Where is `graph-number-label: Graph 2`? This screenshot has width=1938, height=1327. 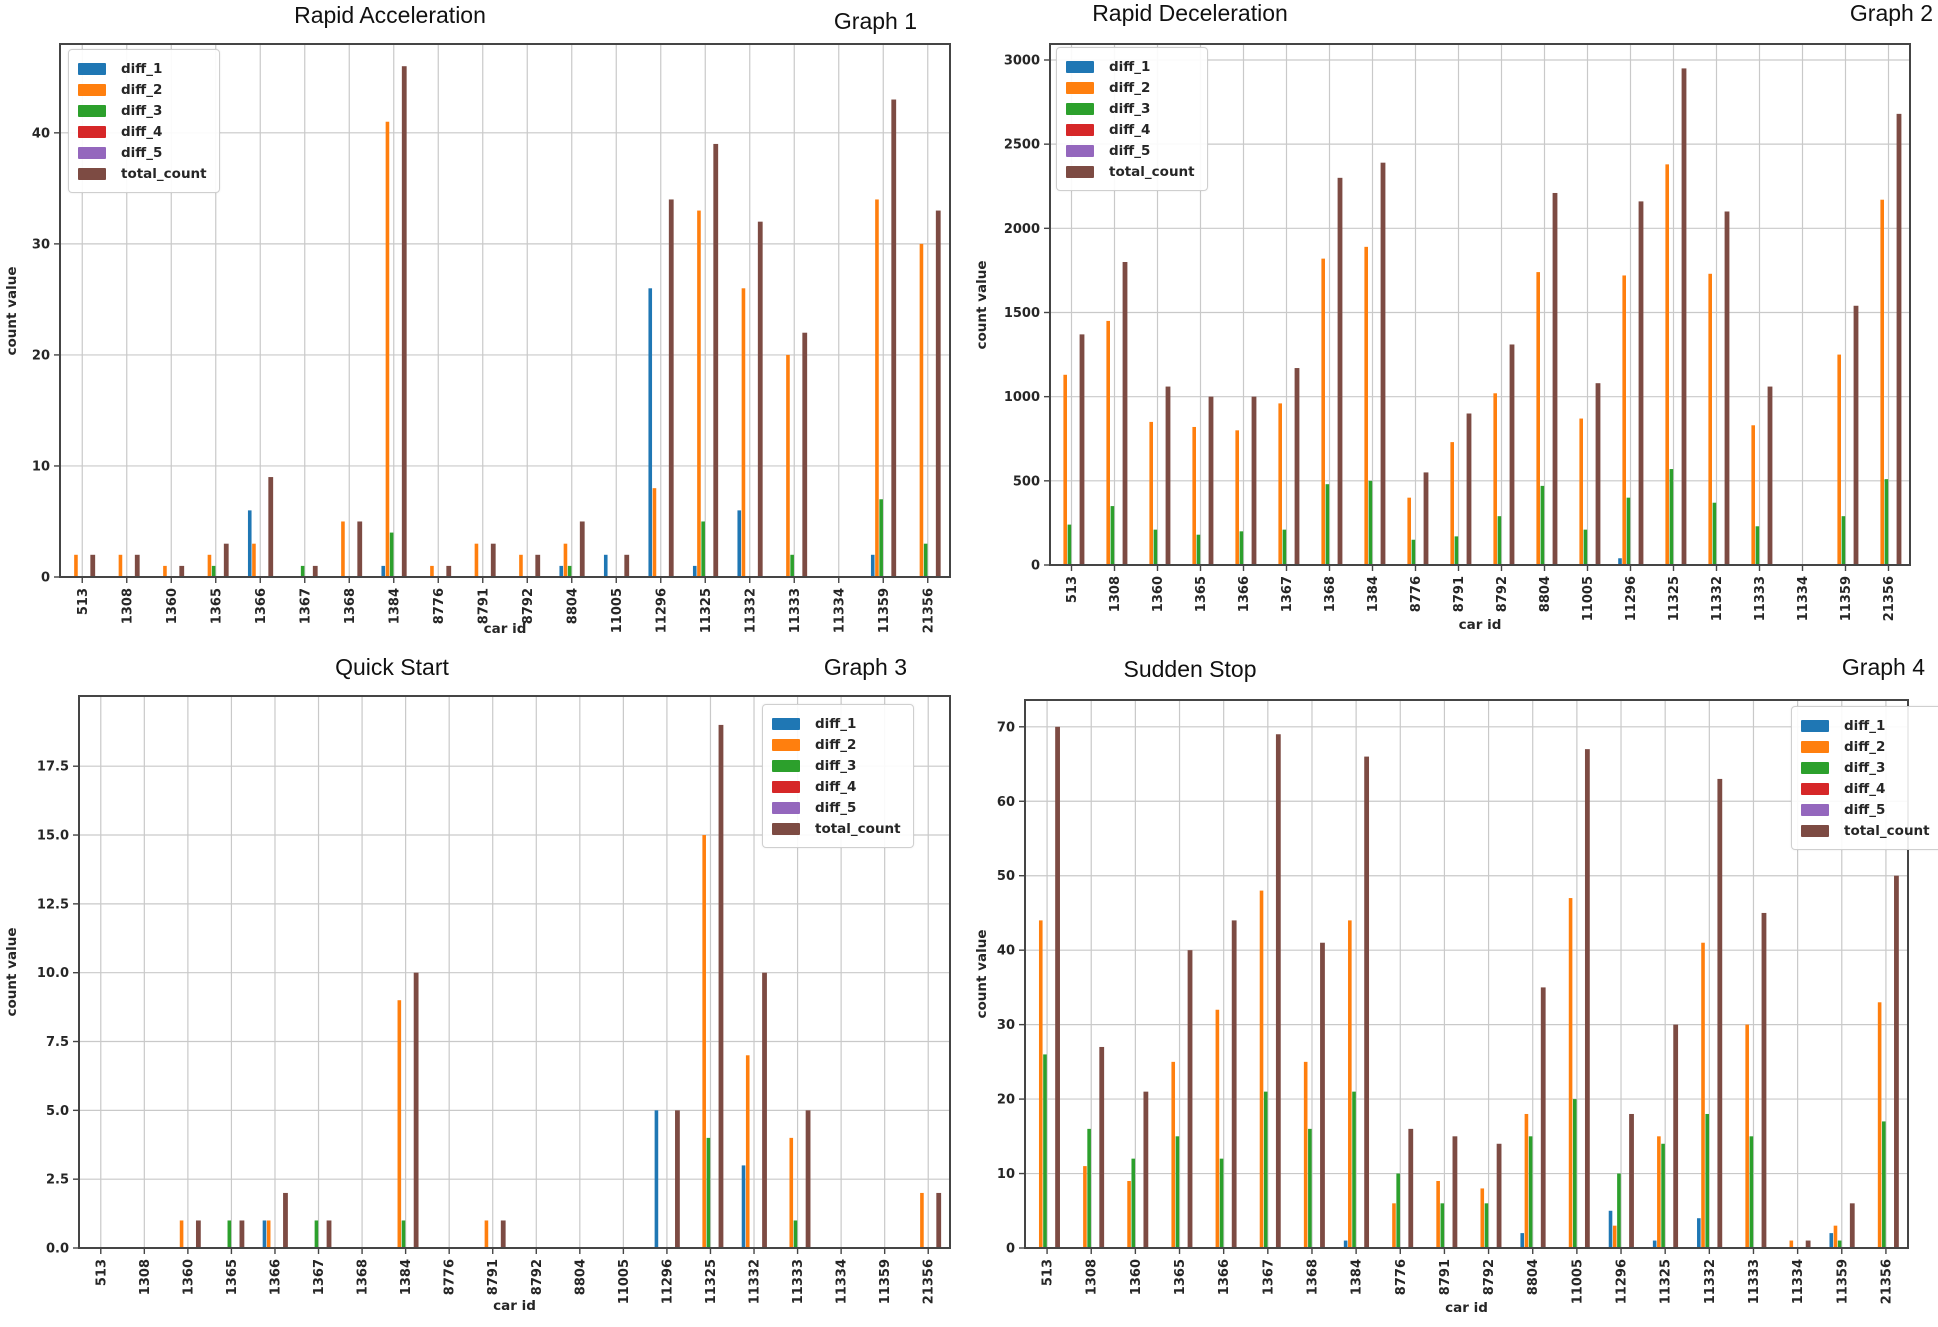 graph-number-label: Graph 2 is located at coordinates (1891, 13).